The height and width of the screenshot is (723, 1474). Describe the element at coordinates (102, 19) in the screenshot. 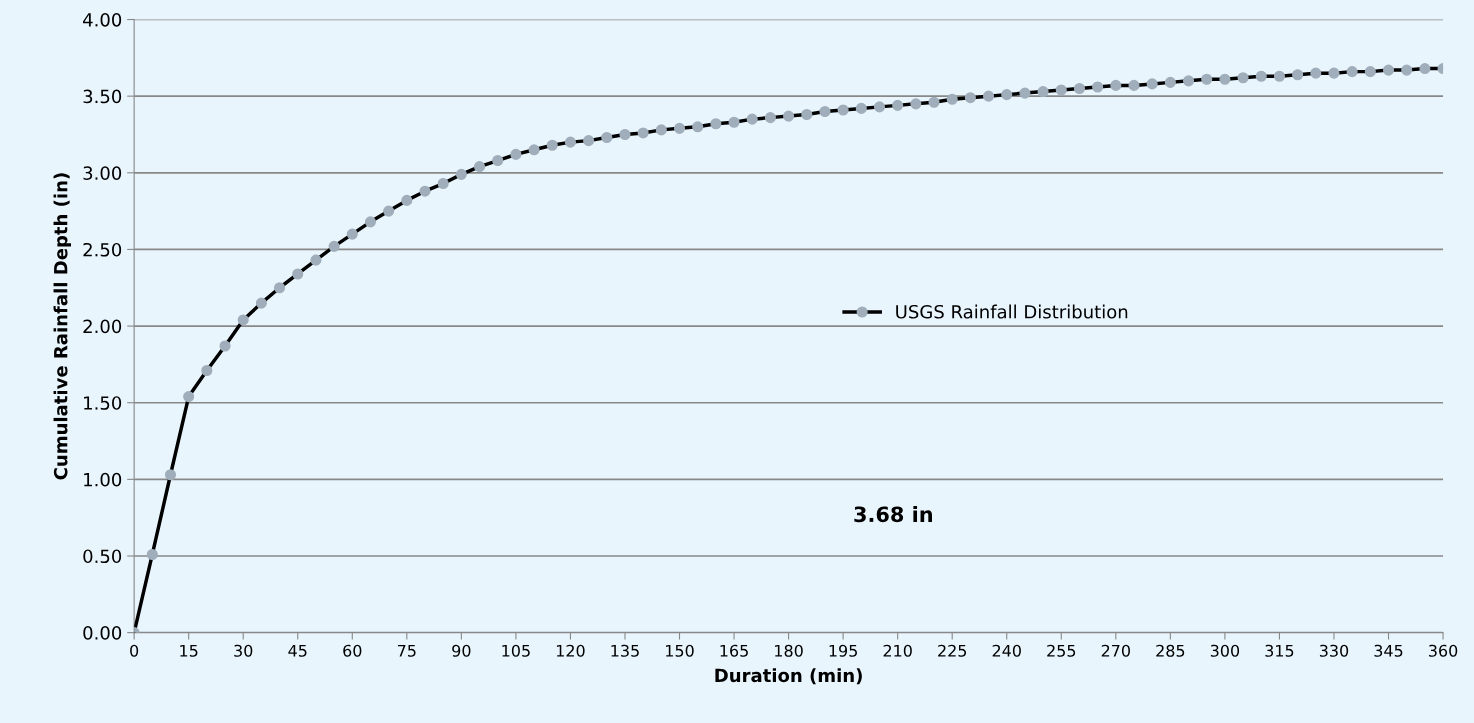

I see `y-tick-label: 4.00` at that location.